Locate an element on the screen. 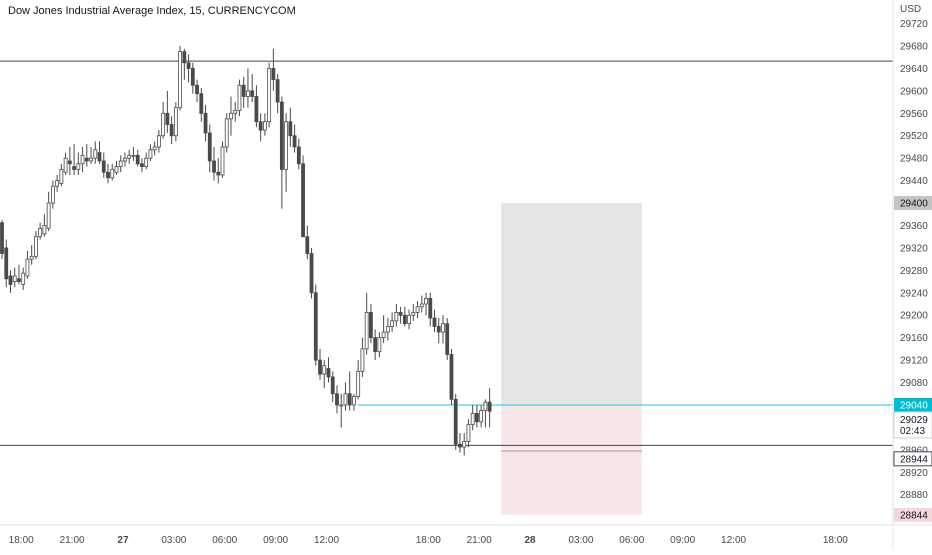 Image resolution: width=932 pixels, height=555 pixels. price-tick-label: 29280 is located at coordinates (914, 271).